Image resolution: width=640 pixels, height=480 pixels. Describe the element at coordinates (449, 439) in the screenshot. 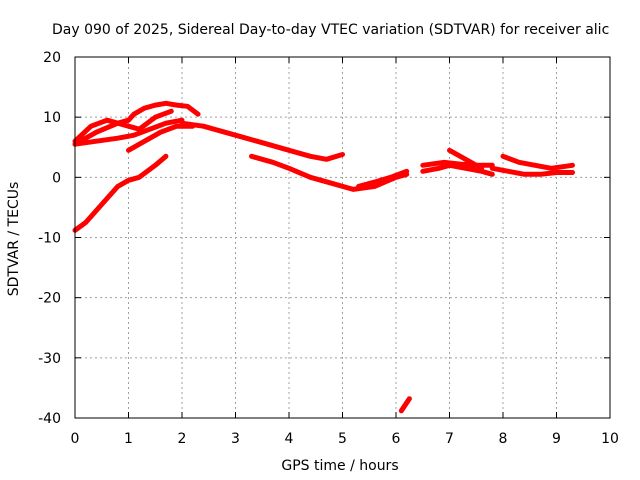

I see `x-tick-label: 7` at that location.